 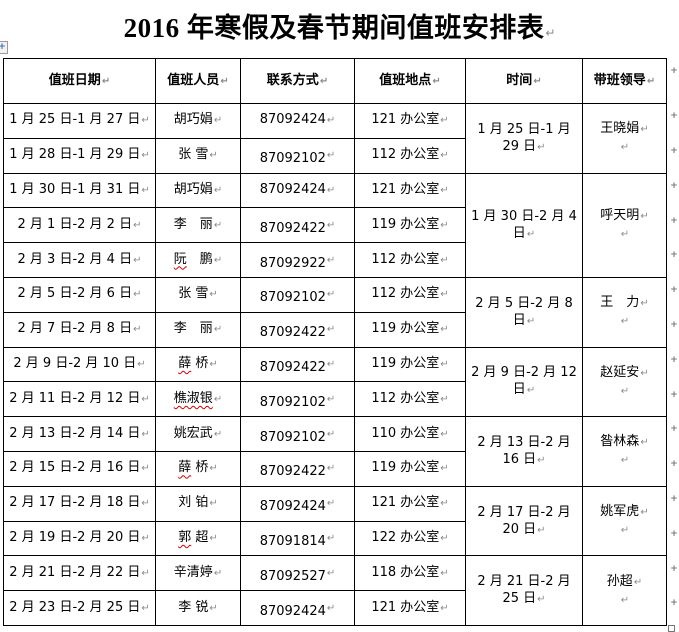 I want to click on cell-duty-date: 2 月 19 日-2 月 20 日↵, so click(x=79, y=538).